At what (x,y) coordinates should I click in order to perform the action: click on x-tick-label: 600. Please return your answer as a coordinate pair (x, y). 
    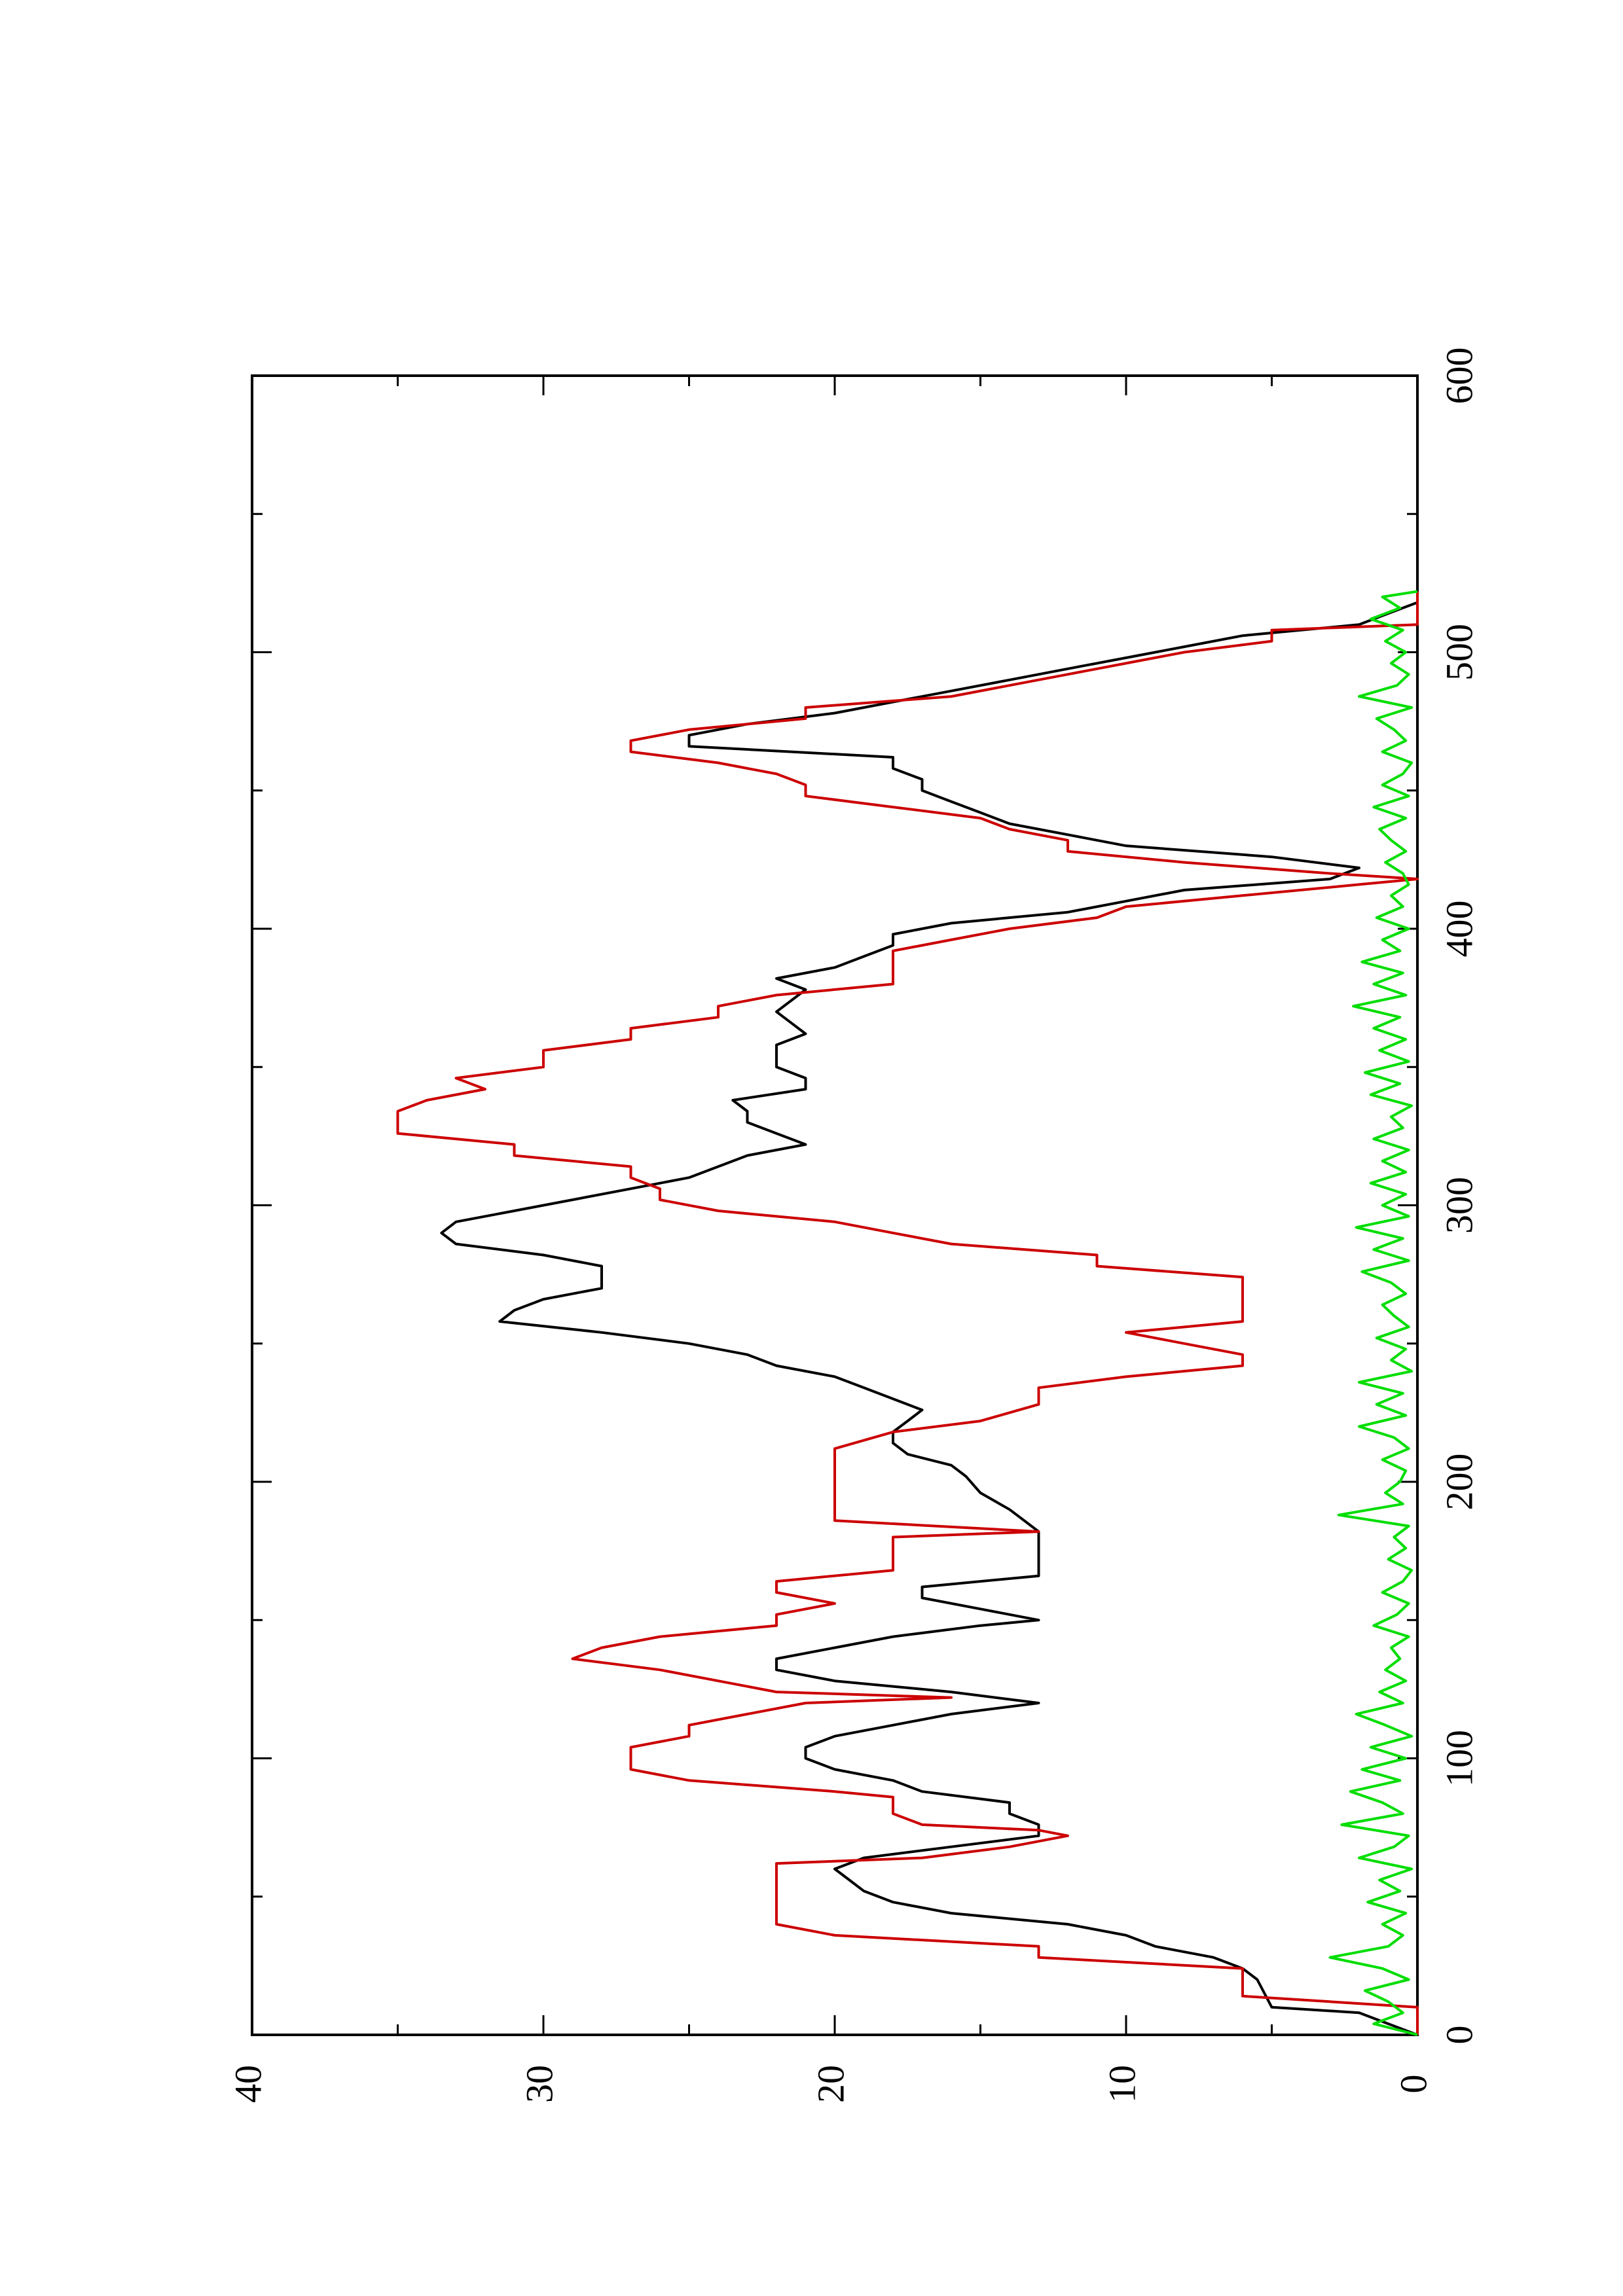
    Looking at the image, I should click on (1459, 376).